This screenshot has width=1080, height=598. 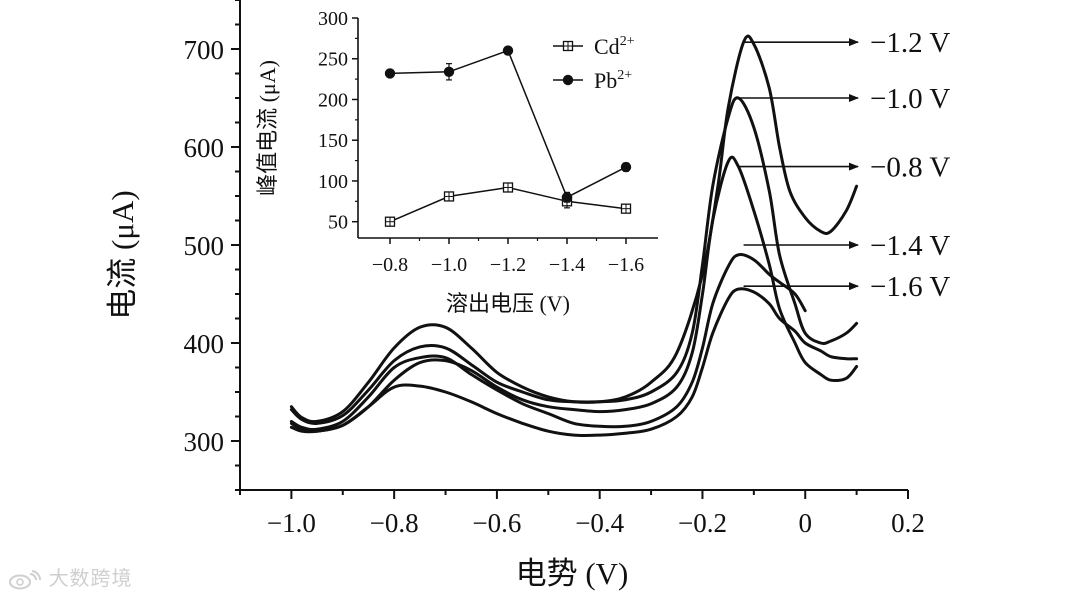 I want to click on inset-y-tick-label: 50, so click(x=338, y=223).